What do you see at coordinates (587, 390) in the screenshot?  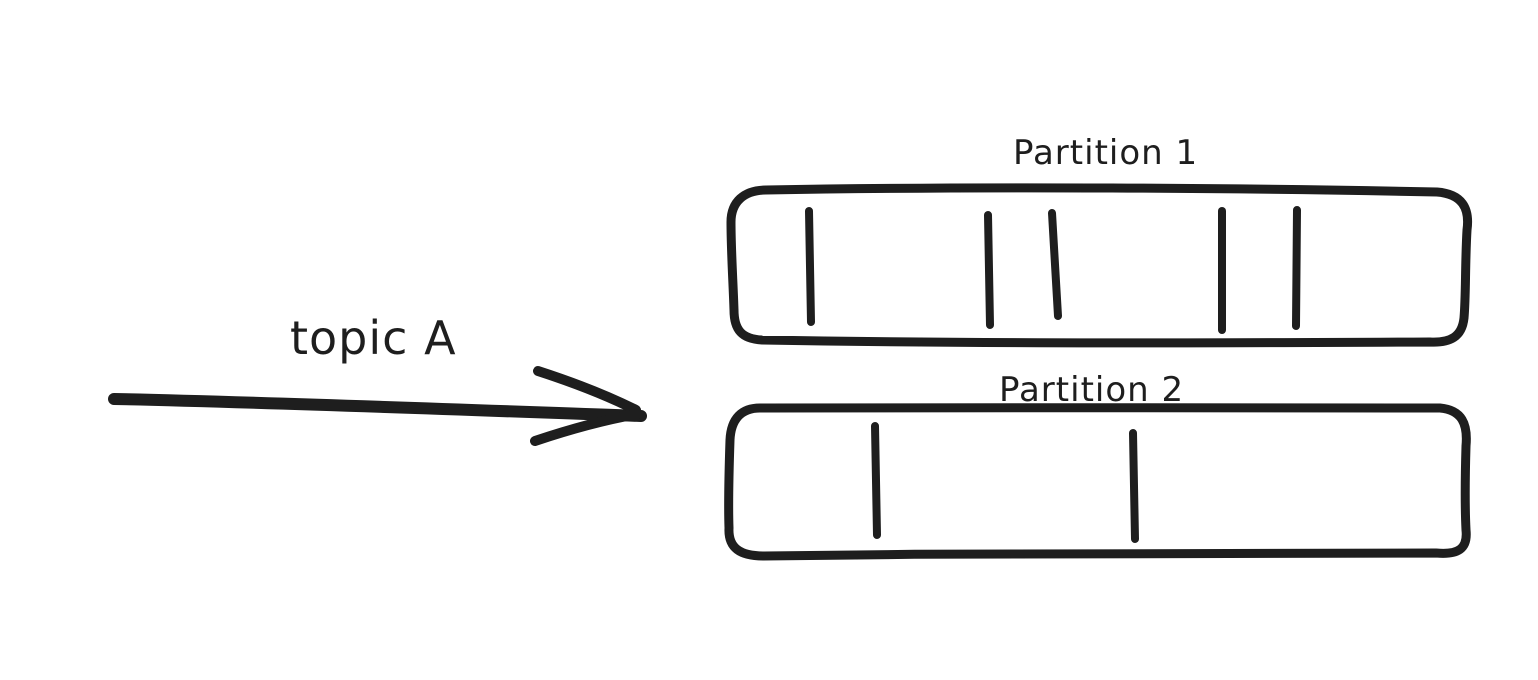 I see `arrow-head-upper` at bounding box center [587, 390].